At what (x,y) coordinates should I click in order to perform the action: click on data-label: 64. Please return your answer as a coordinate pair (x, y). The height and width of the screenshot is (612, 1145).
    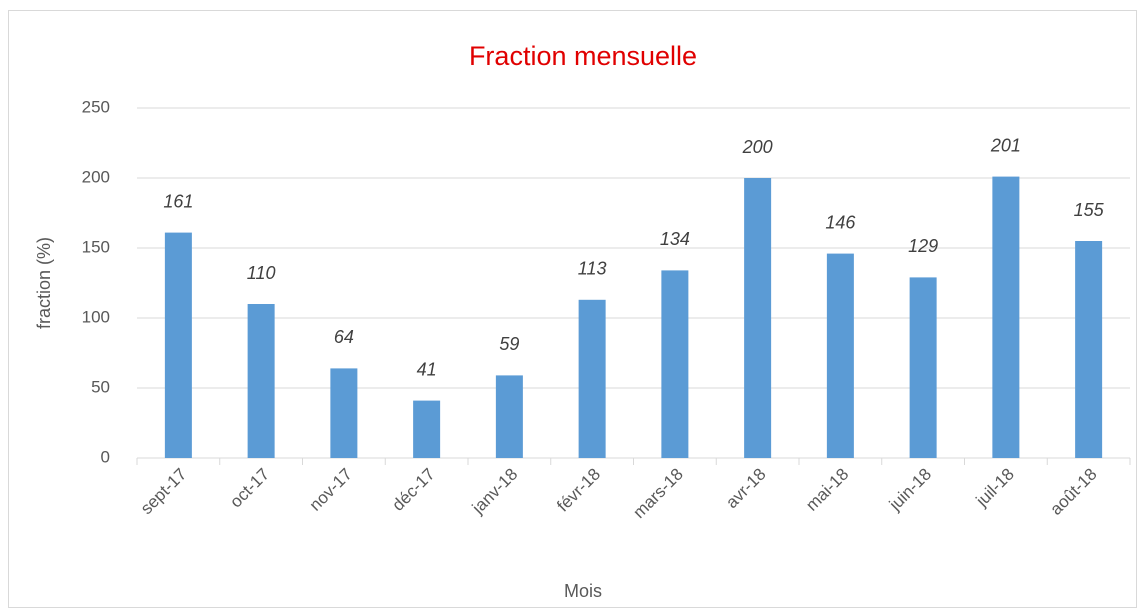
    Looking at the image, I should click on (344, 337).